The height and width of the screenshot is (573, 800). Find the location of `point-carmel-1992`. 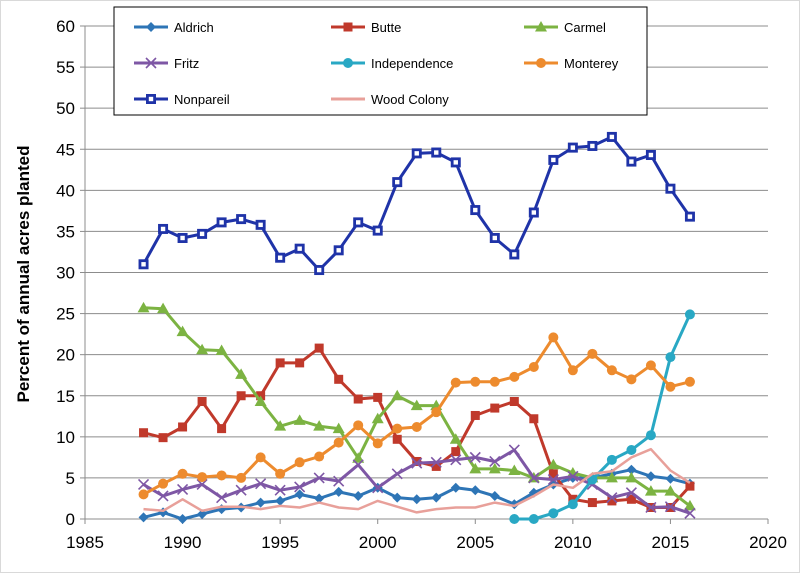

point-carmel-1992 is located at coordinates (221, 350).